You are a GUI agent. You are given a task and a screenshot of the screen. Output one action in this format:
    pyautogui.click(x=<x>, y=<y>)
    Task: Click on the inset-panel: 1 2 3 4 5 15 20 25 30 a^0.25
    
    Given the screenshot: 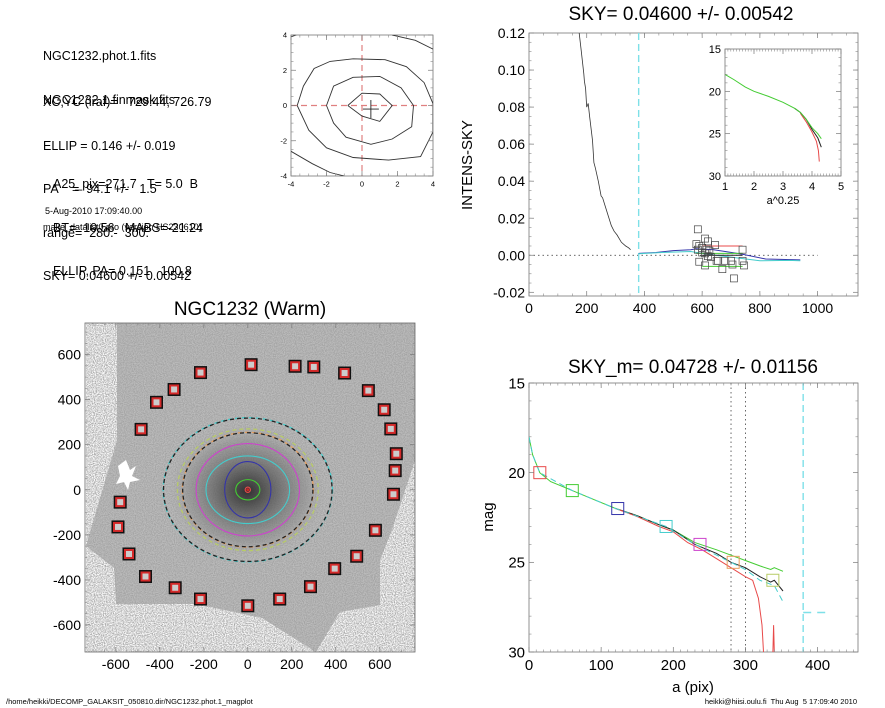 What is the action you would take?
    pyautogui.click(x=776, y=125)
    